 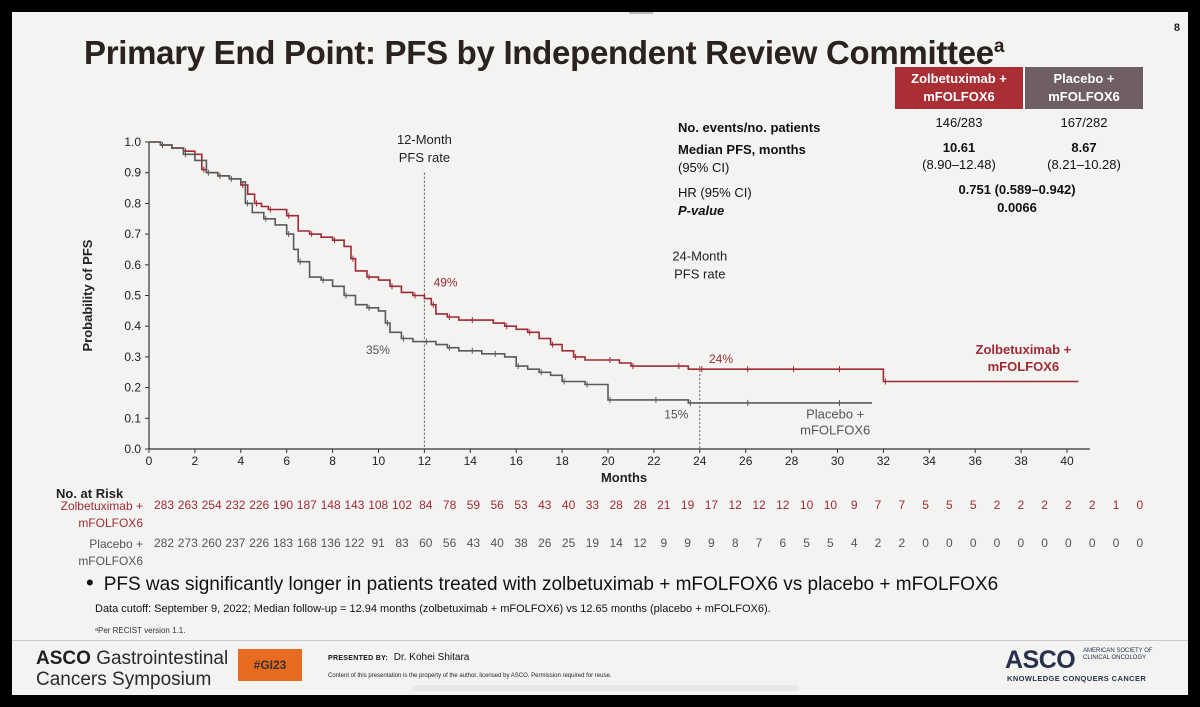 What do you see at coordinates (354, 543) in the screenshot?
I see `risk-value-placebo: 122` at bounding box center [354, 543].